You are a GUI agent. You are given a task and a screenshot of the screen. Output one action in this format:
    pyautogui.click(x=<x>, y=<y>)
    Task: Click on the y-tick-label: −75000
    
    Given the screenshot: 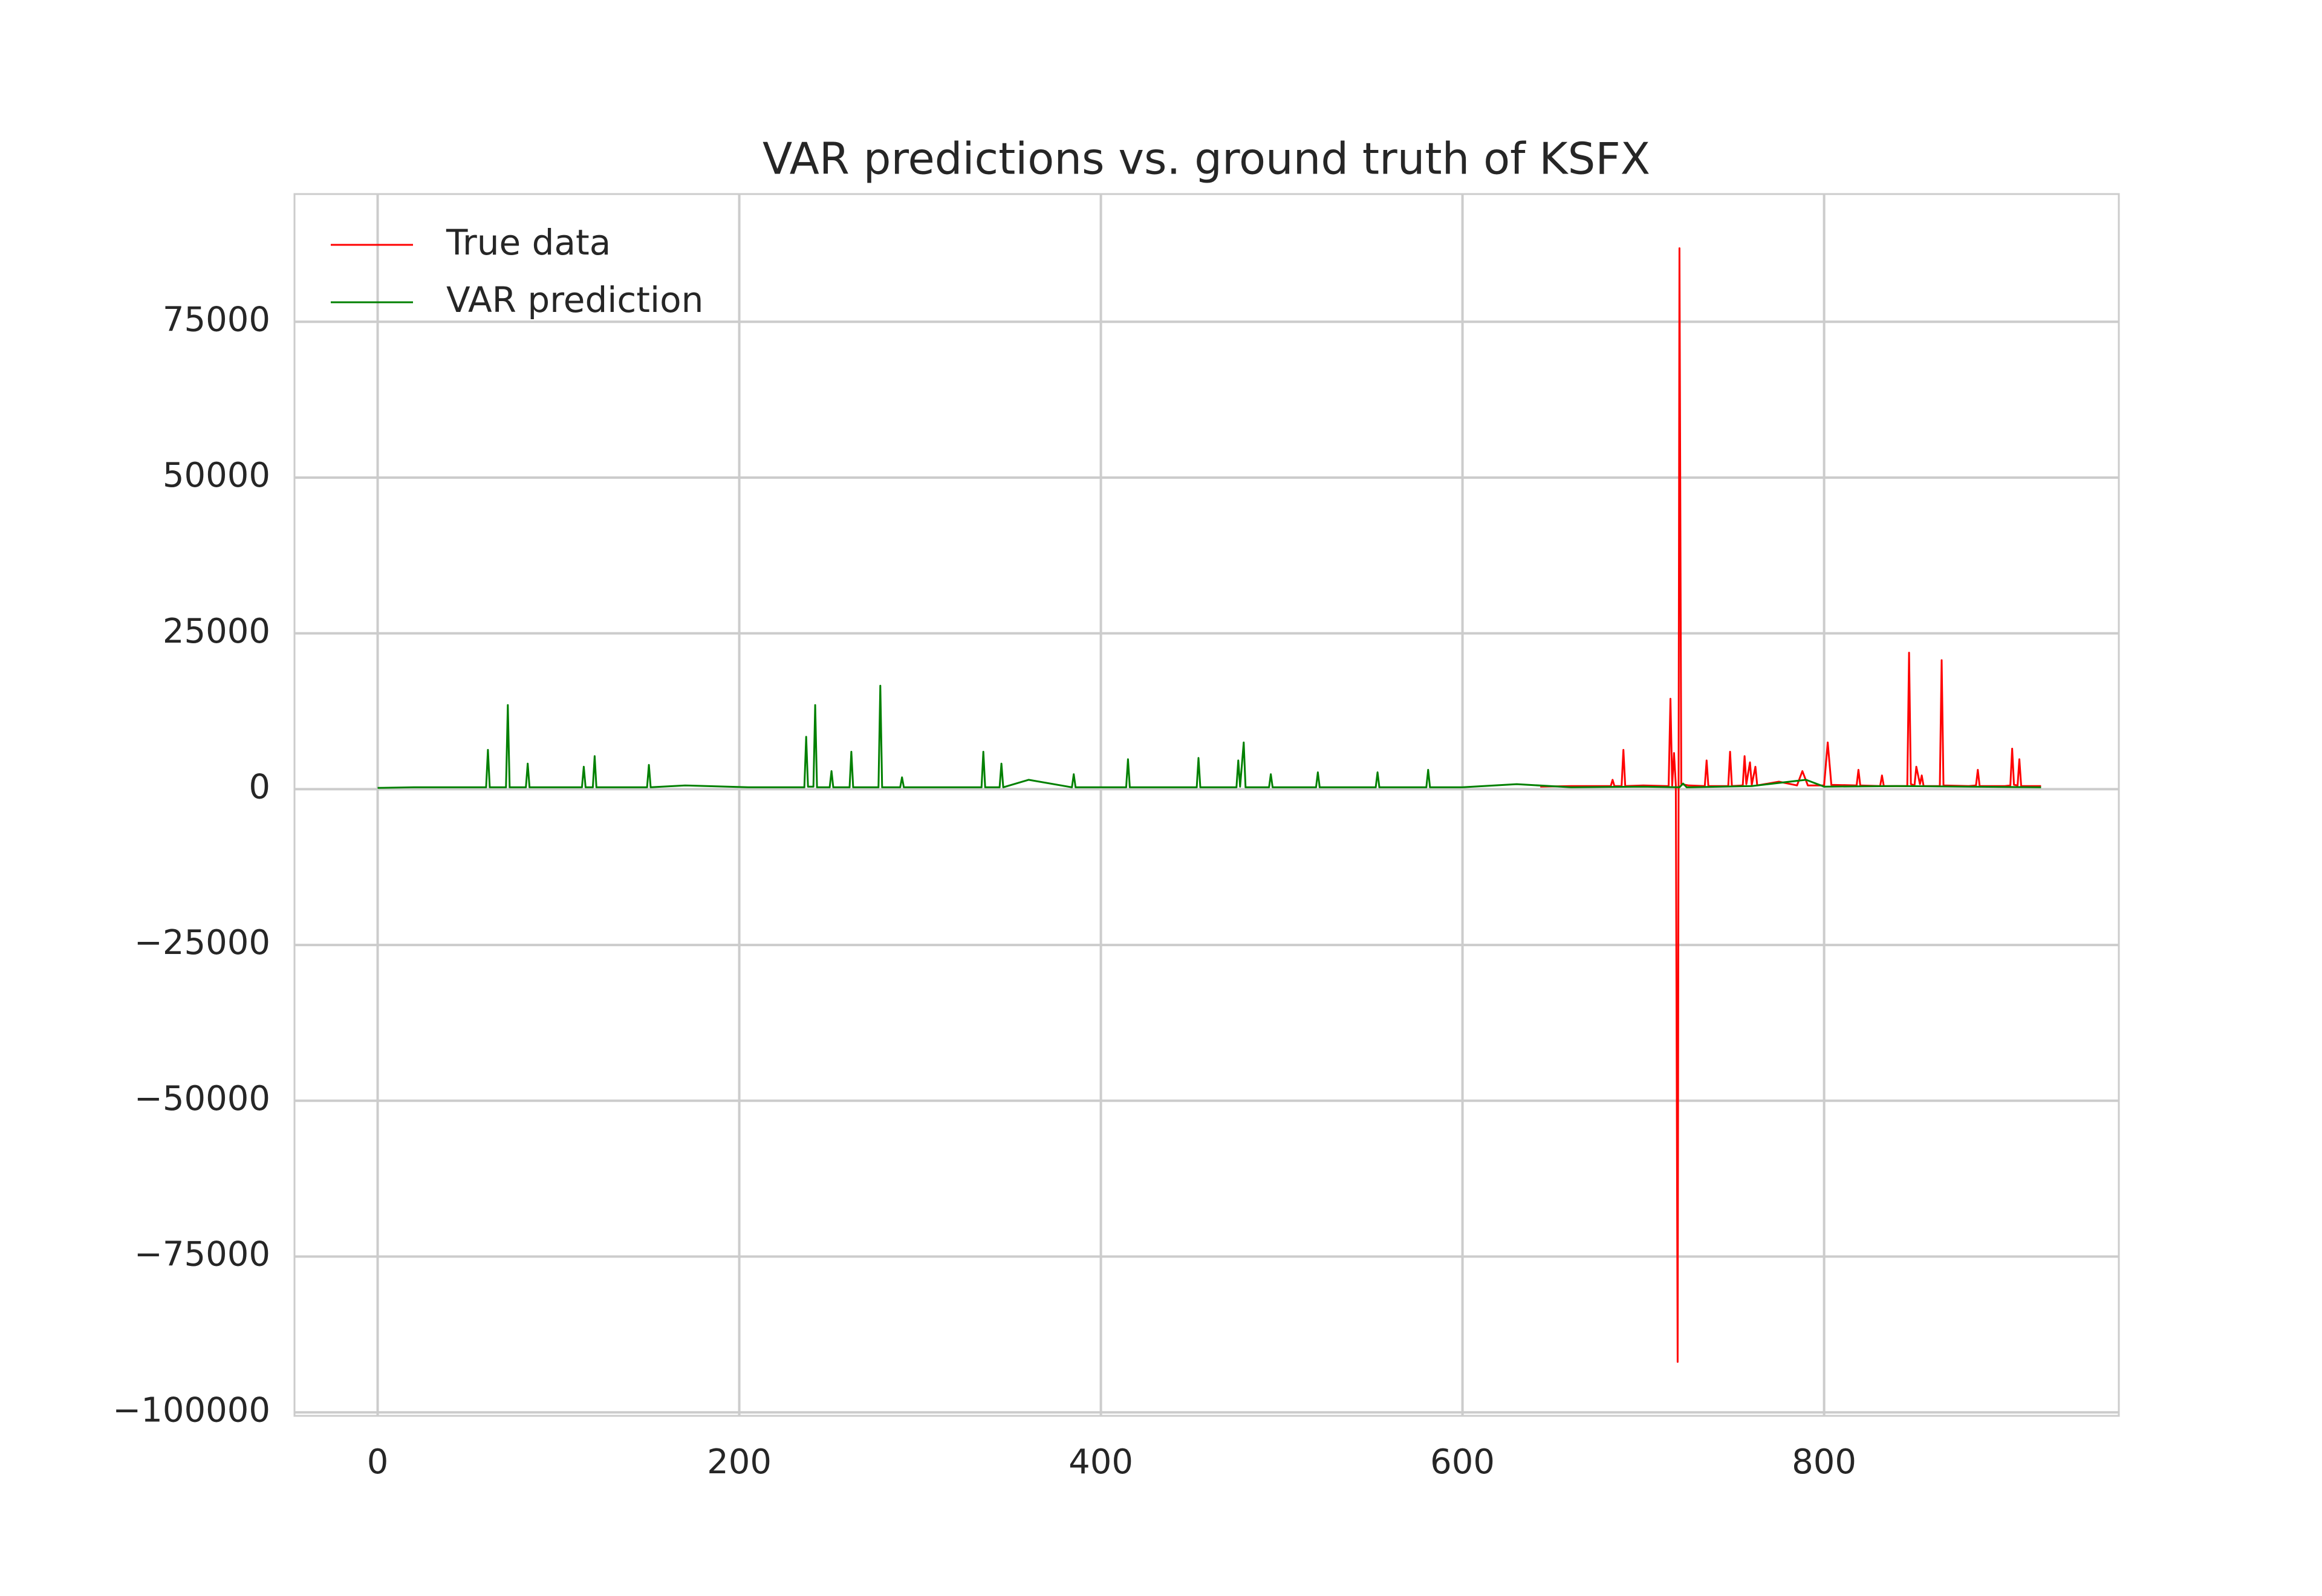 What is the action you would take?
    pyautogui.click(x=202, y=1254)
    